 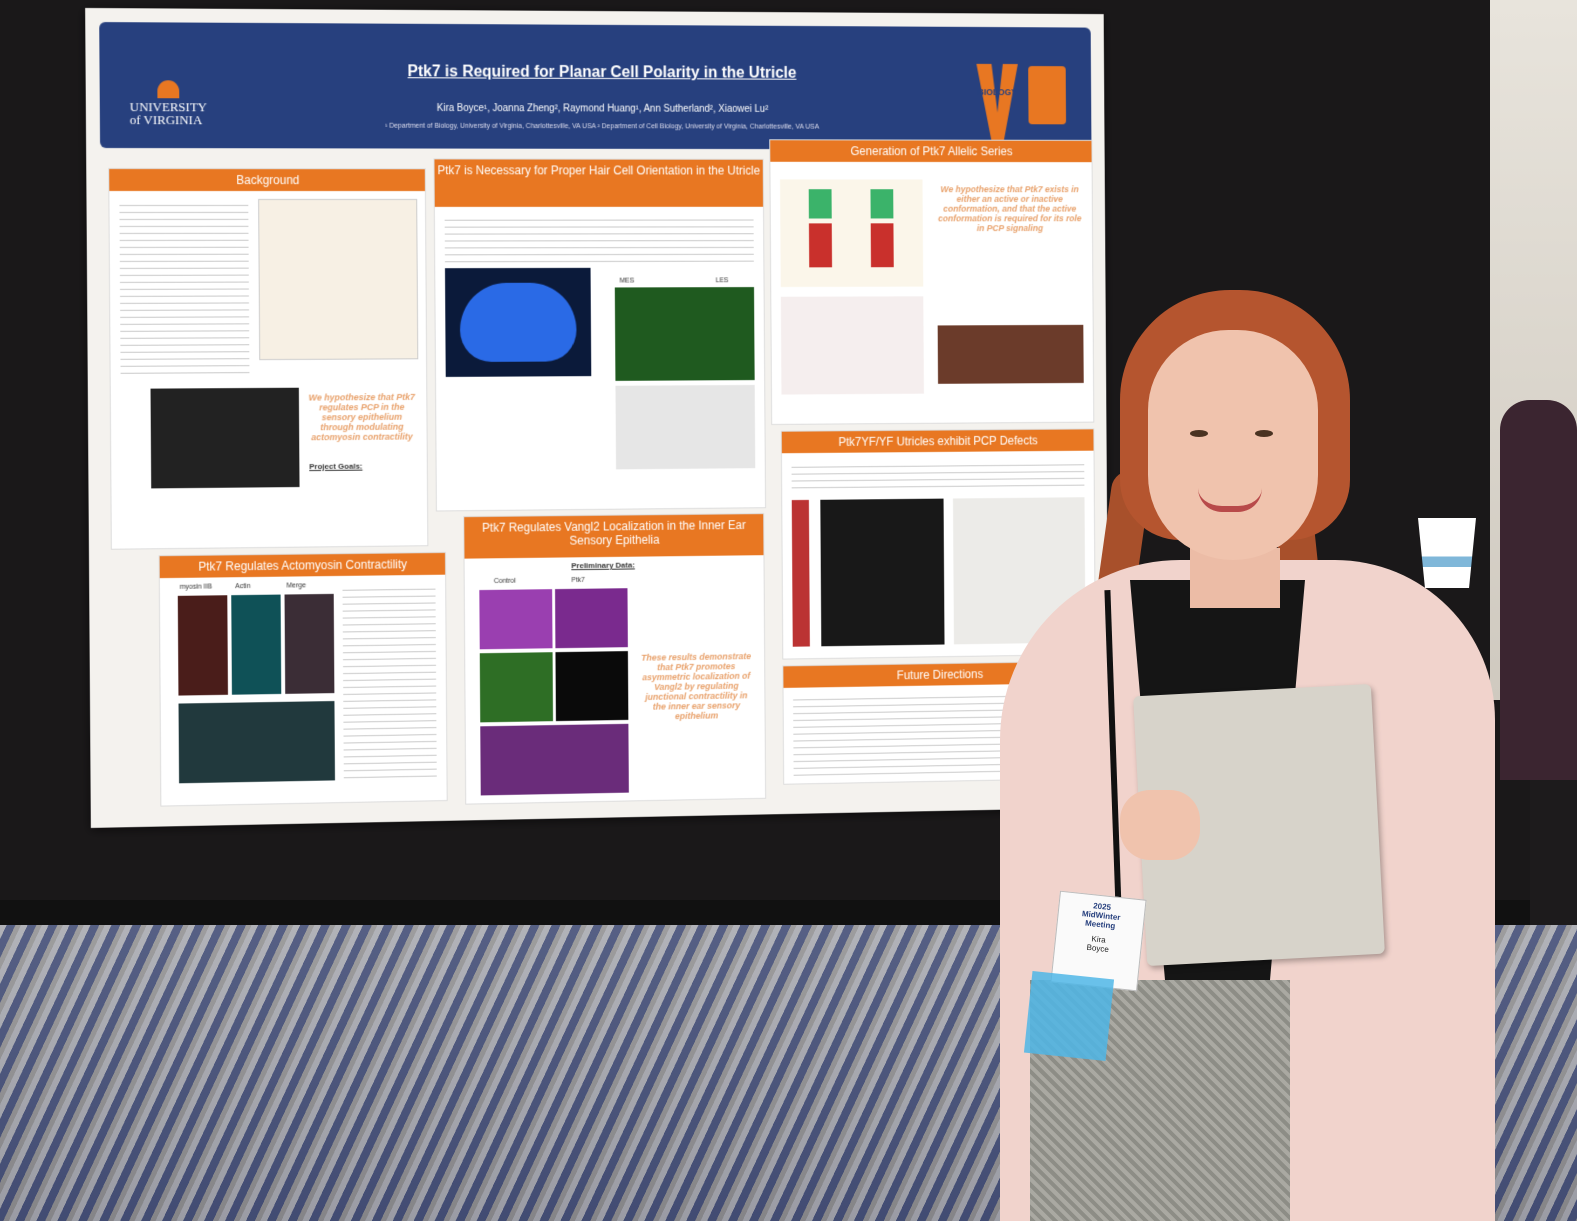 I want to click on protein-schematic, so click(x=800, y=573).